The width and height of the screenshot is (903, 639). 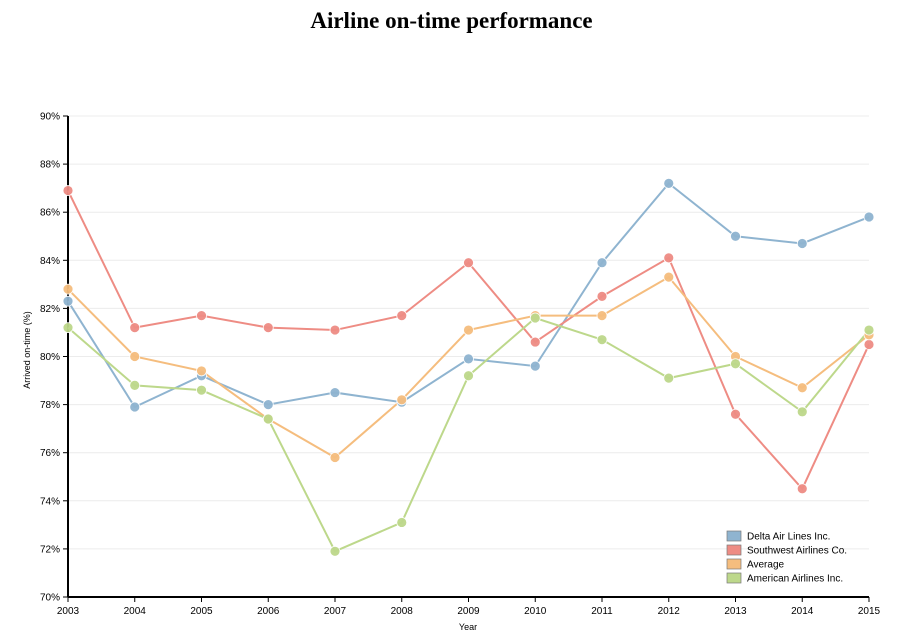 What do you see at coordinates (50, 213) in the screenshot?
I see `y-tick-label: 86%` at bounding box center [50, 213].